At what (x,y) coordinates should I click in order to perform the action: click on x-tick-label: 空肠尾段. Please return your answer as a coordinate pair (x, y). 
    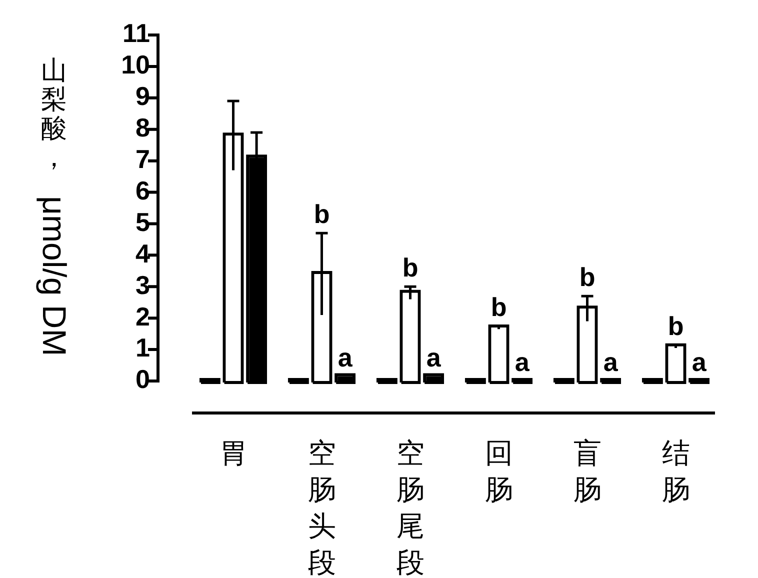
    Looking at the image, I should click on (410, 508).